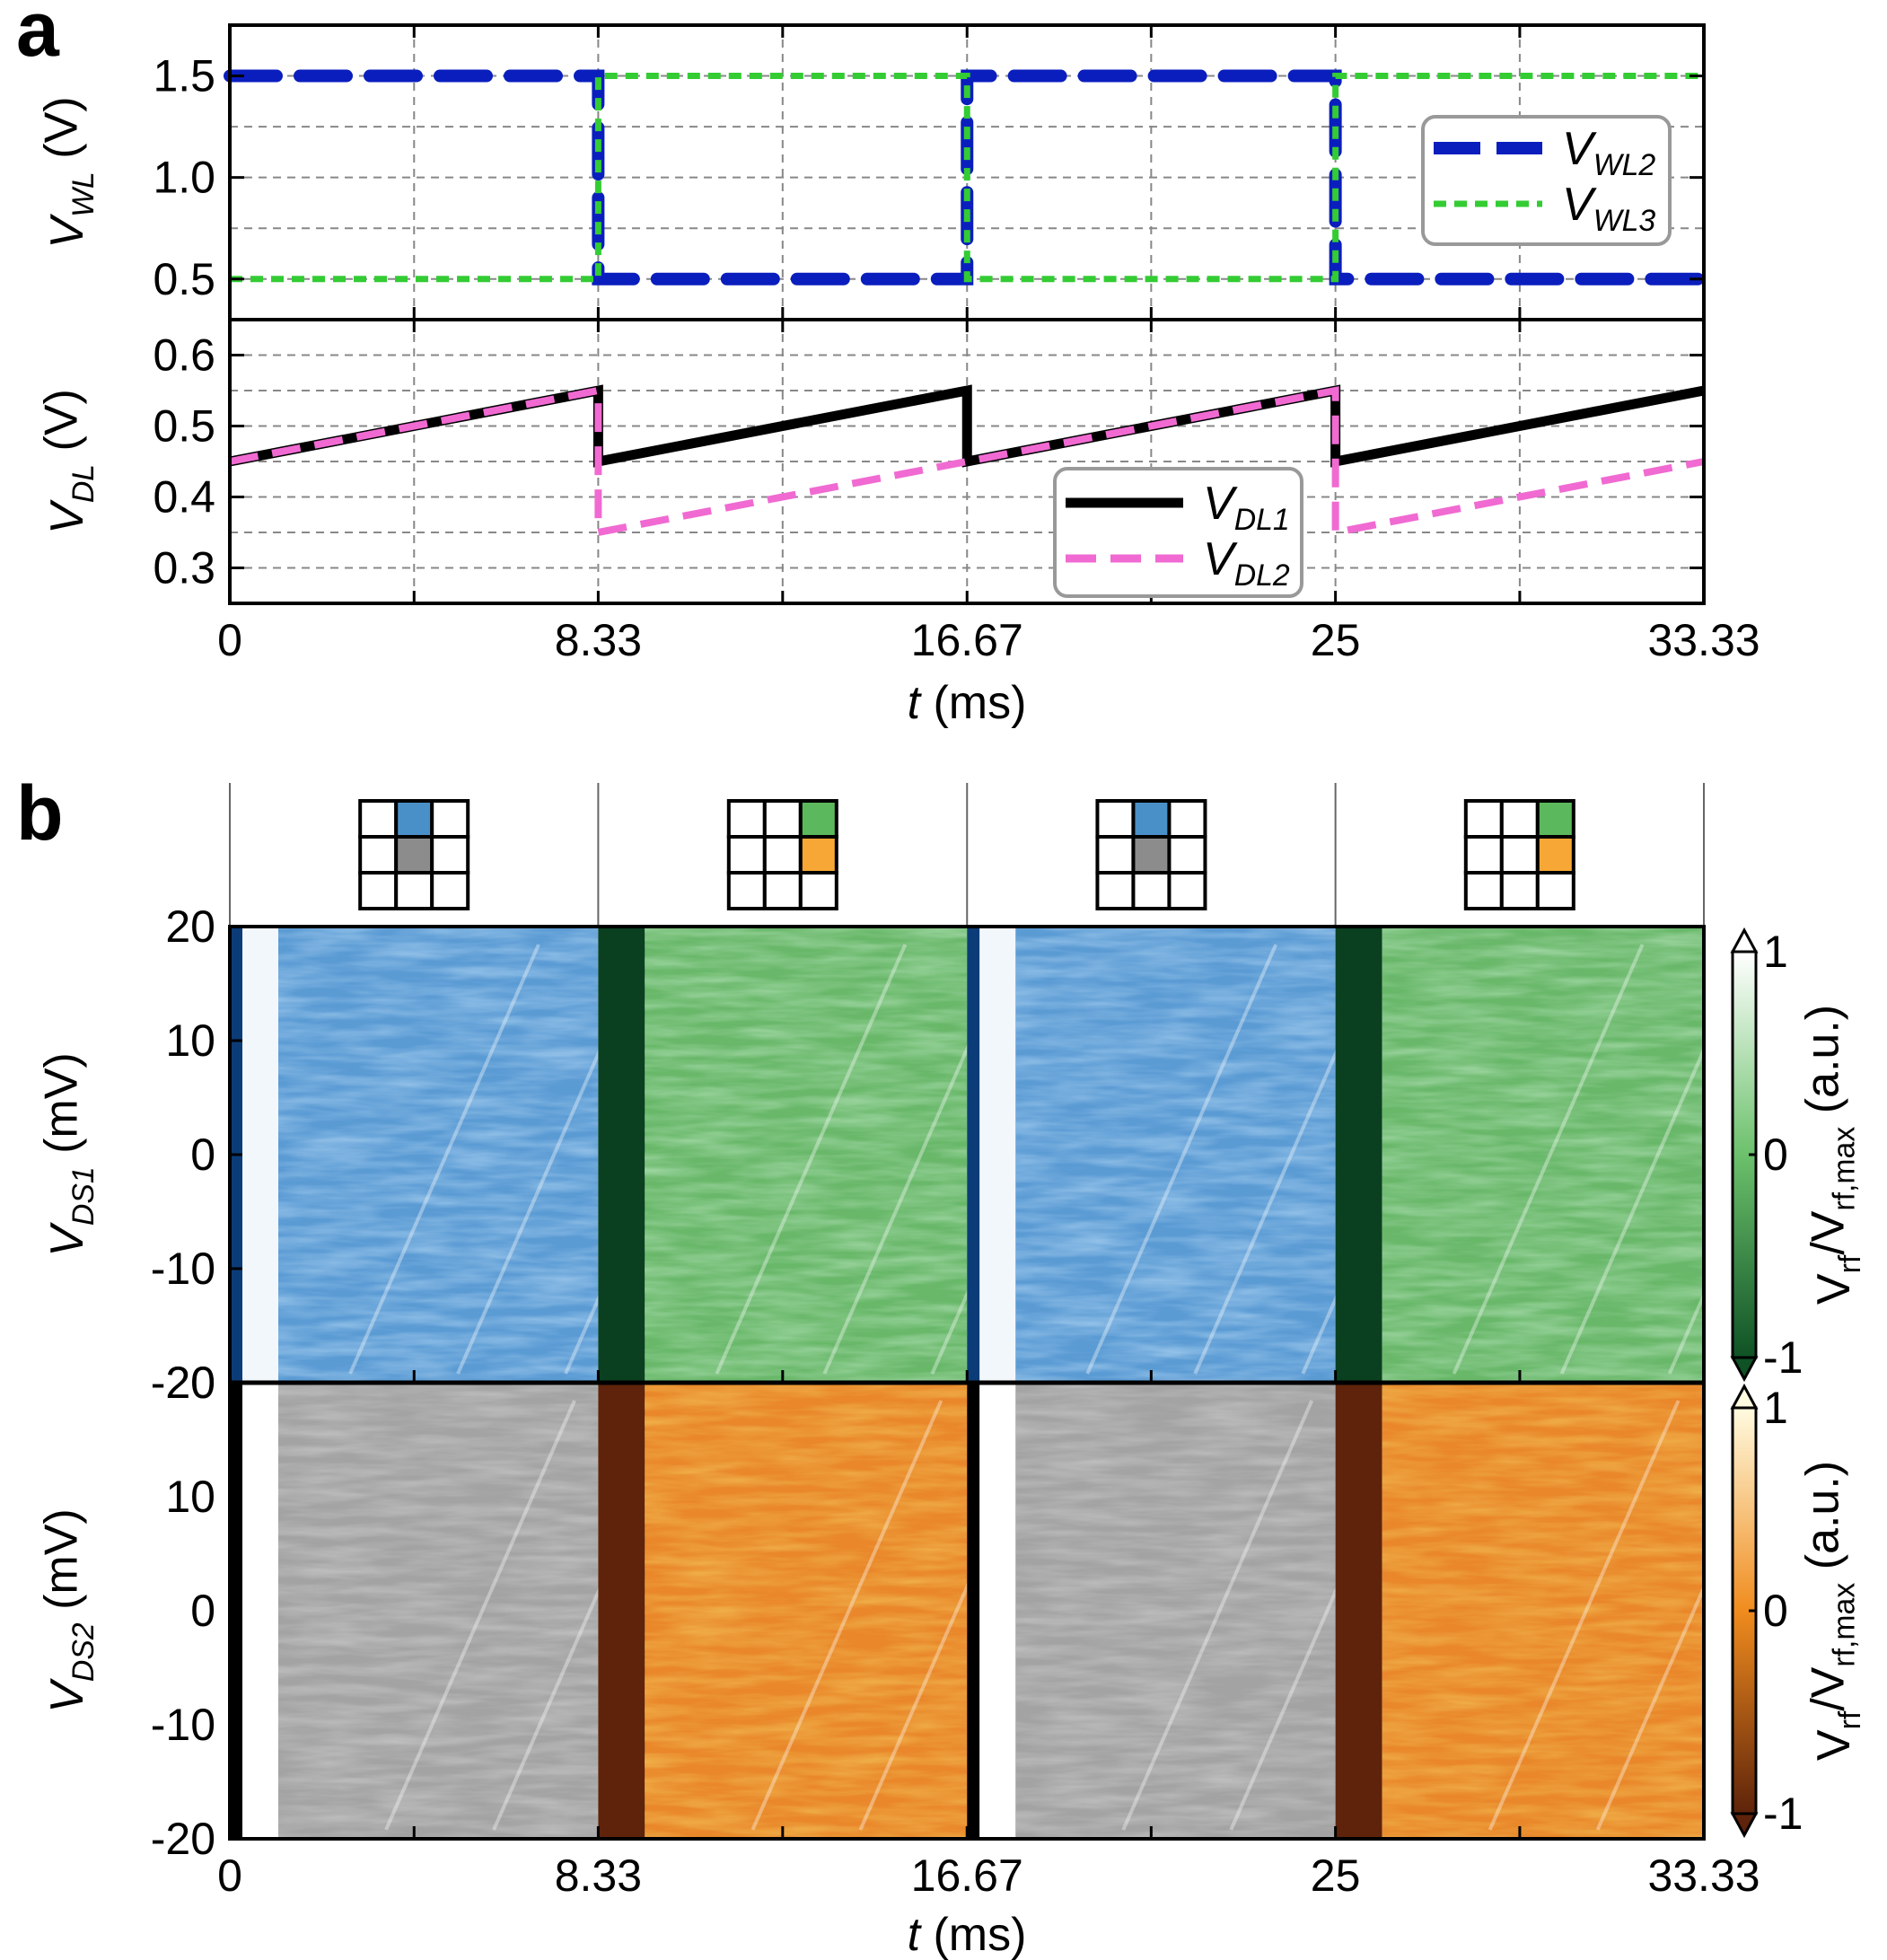  What do you see at coordinates (1703, 1876) in the screenshot?
I see `x-tick-label: 33.33` at bounding box center [1703, 1876].